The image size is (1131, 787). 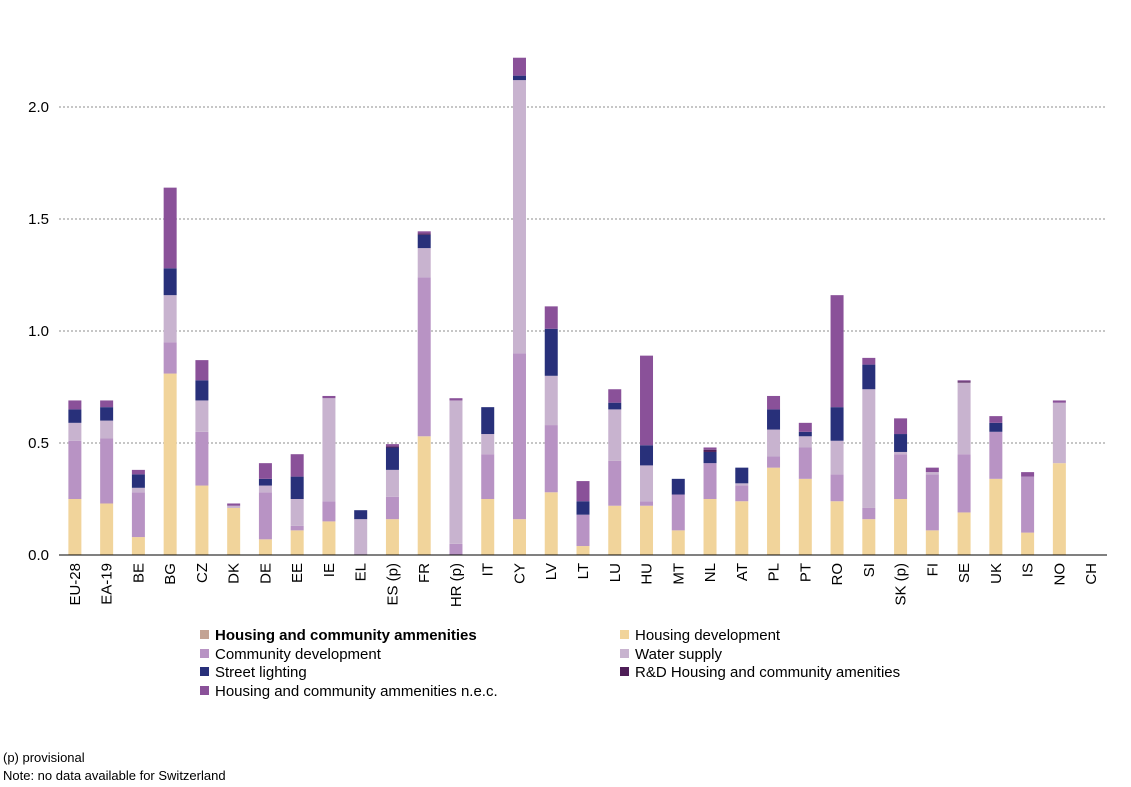 I want to click on legend-label-total: Housing and community ammenities, so click(x=346, y=635).